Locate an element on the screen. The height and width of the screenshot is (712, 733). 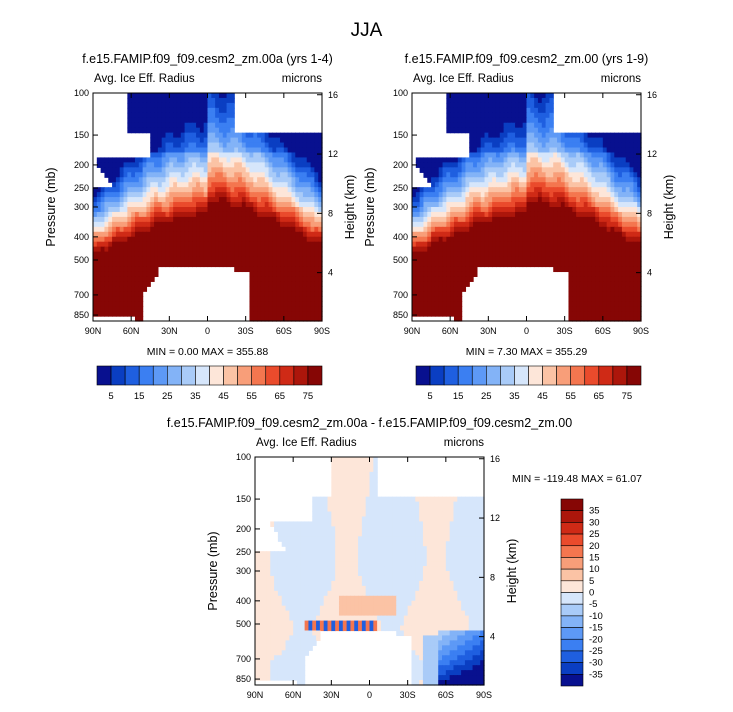
contour-field is located at coordinates (370, 571).